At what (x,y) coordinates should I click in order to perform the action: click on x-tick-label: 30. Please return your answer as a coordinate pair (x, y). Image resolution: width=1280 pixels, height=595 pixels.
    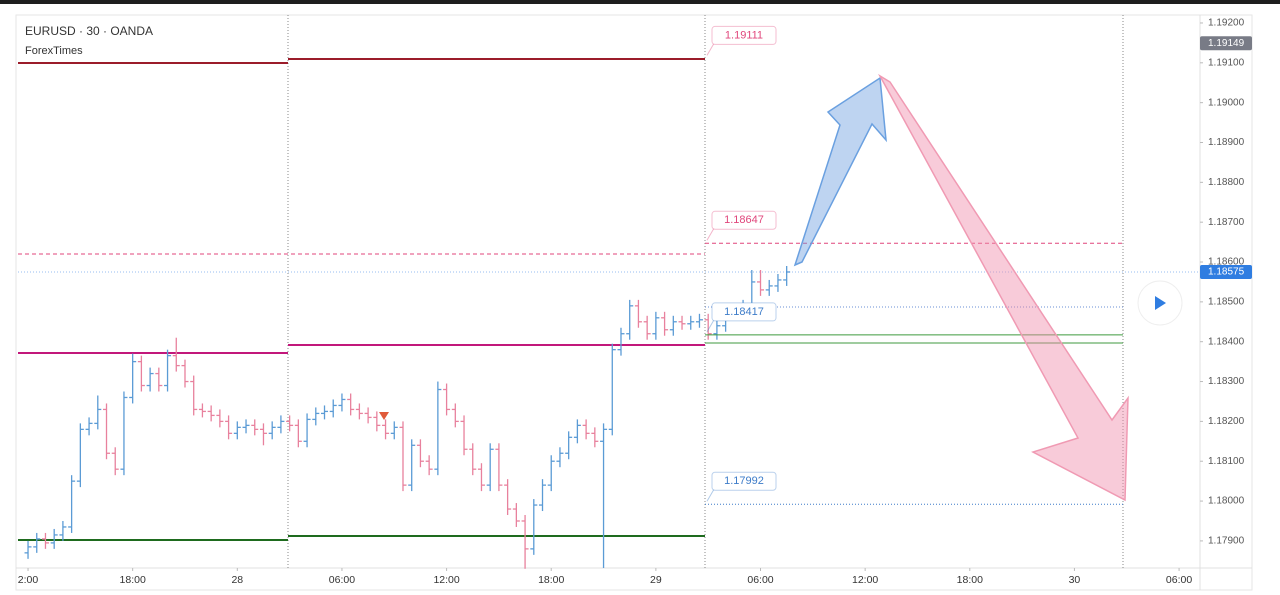
    Looking at the image, I should click on (1075, 580).